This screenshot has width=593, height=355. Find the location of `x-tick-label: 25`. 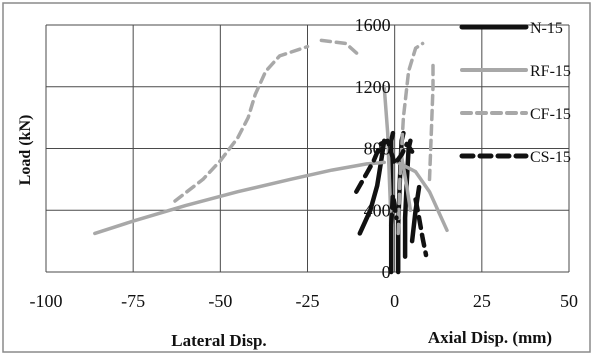

x-tick-label: 25 is located at coordinates (482, 301).